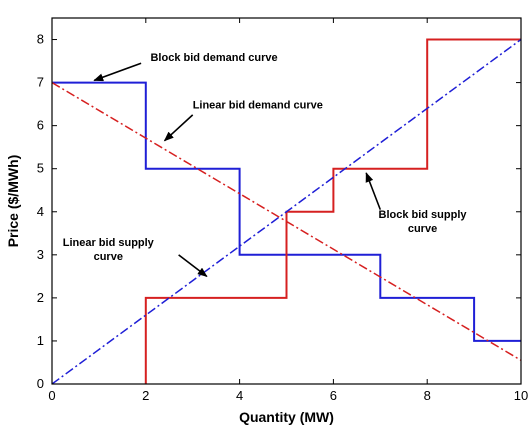 Image resolution: width=530 pixels, height=432 pixels. I want to click on x-tick-label: 8, so click(427, 395).